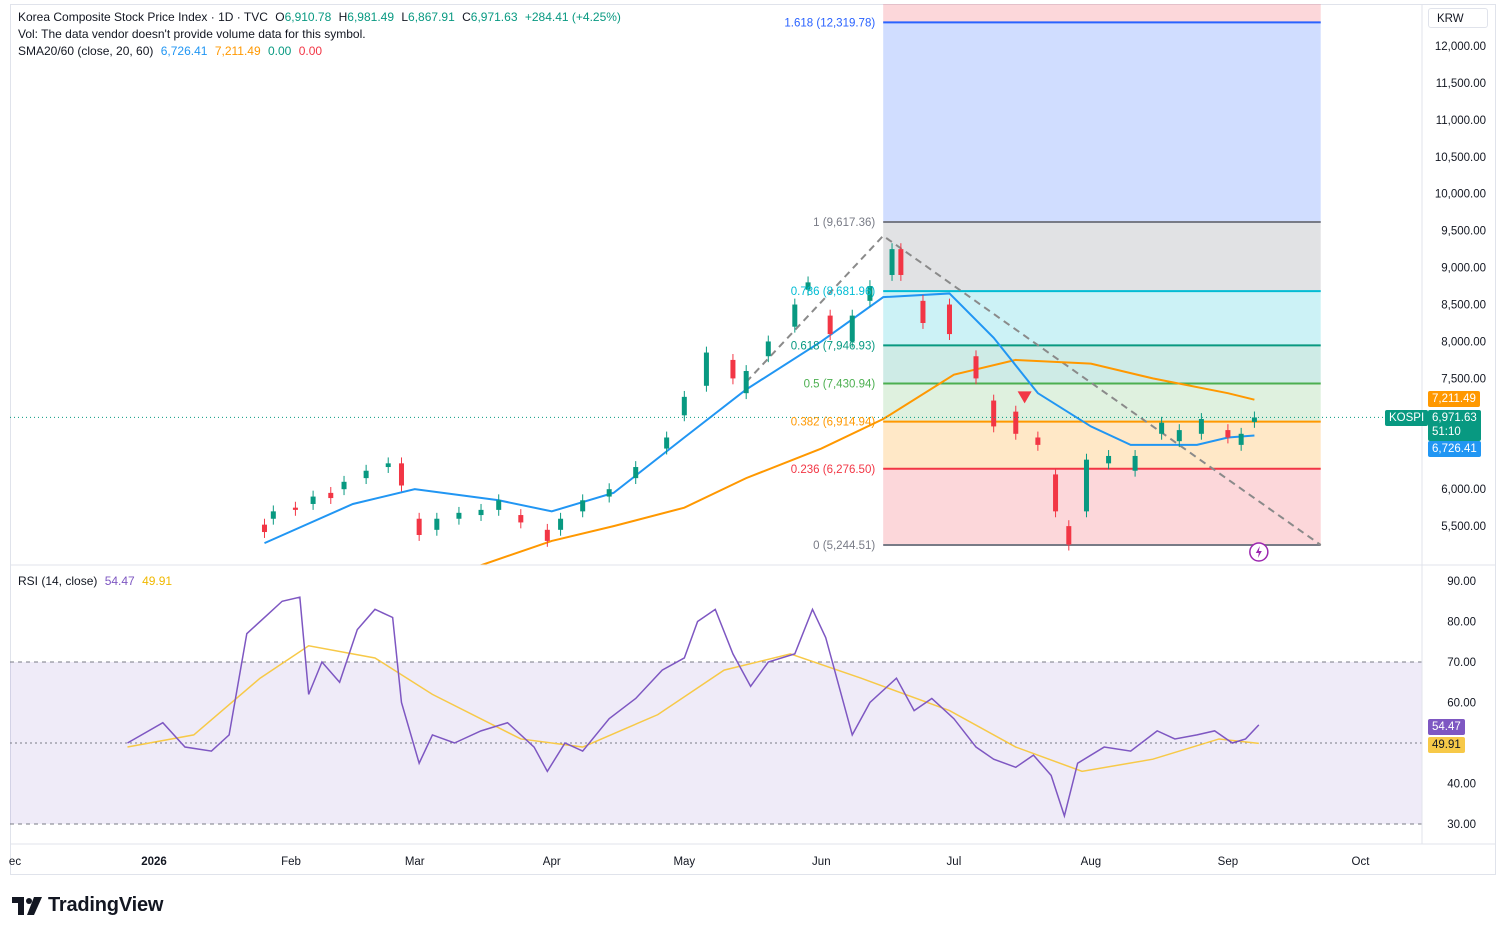 The width and height of the screenshot is (1506, 936). I want to click on high-value: 6,981.49, so click(371, 17).